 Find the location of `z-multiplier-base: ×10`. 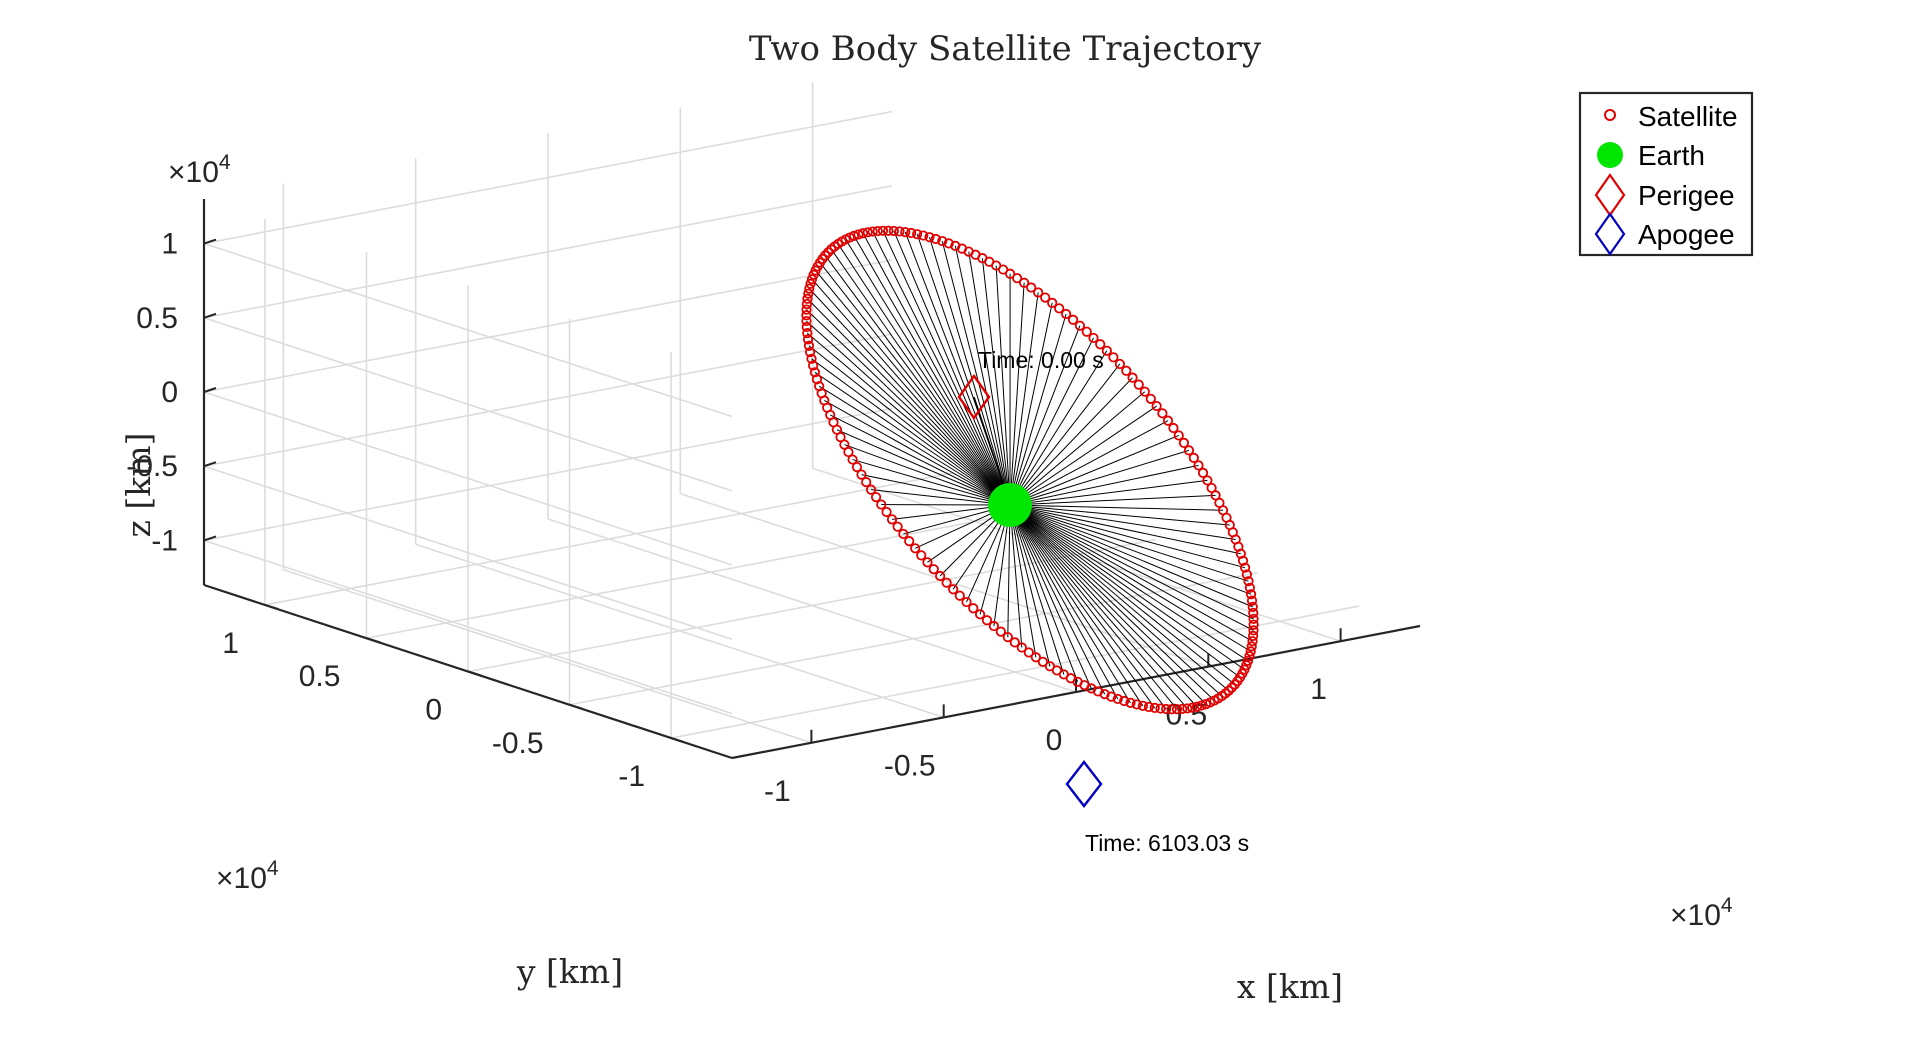

z-multiplier-base: ×10 is located at coordinates (193, 172).